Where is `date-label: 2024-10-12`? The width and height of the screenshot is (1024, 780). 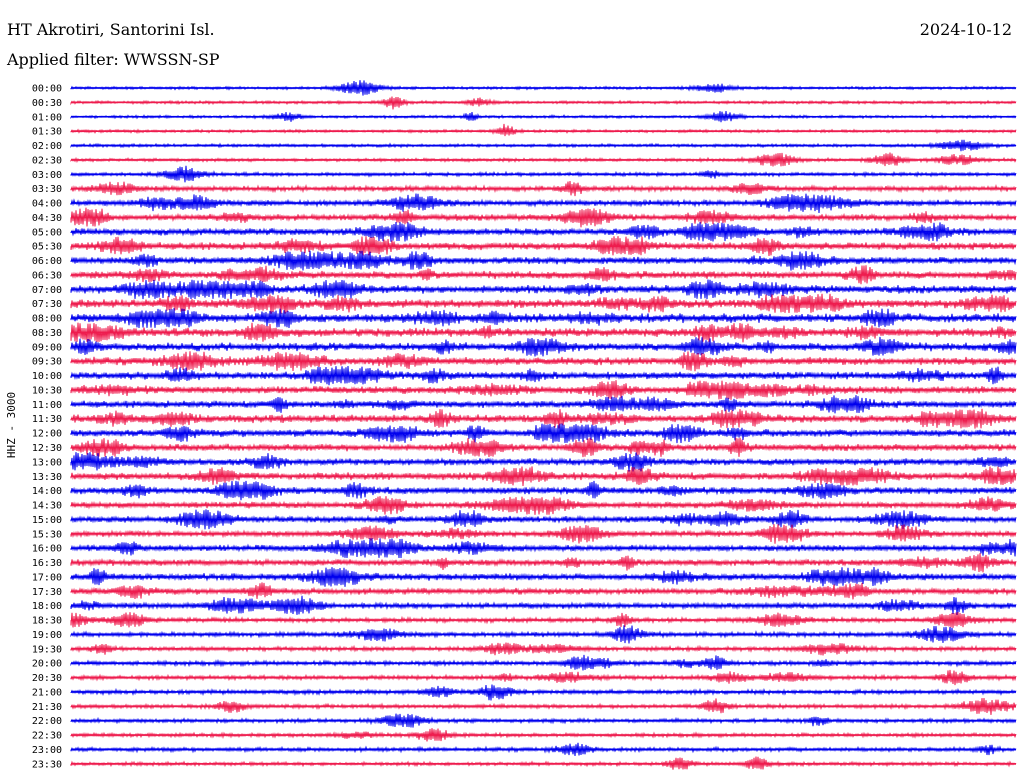 date-label: 2024-10-12 is located at coordinates (965, 29).